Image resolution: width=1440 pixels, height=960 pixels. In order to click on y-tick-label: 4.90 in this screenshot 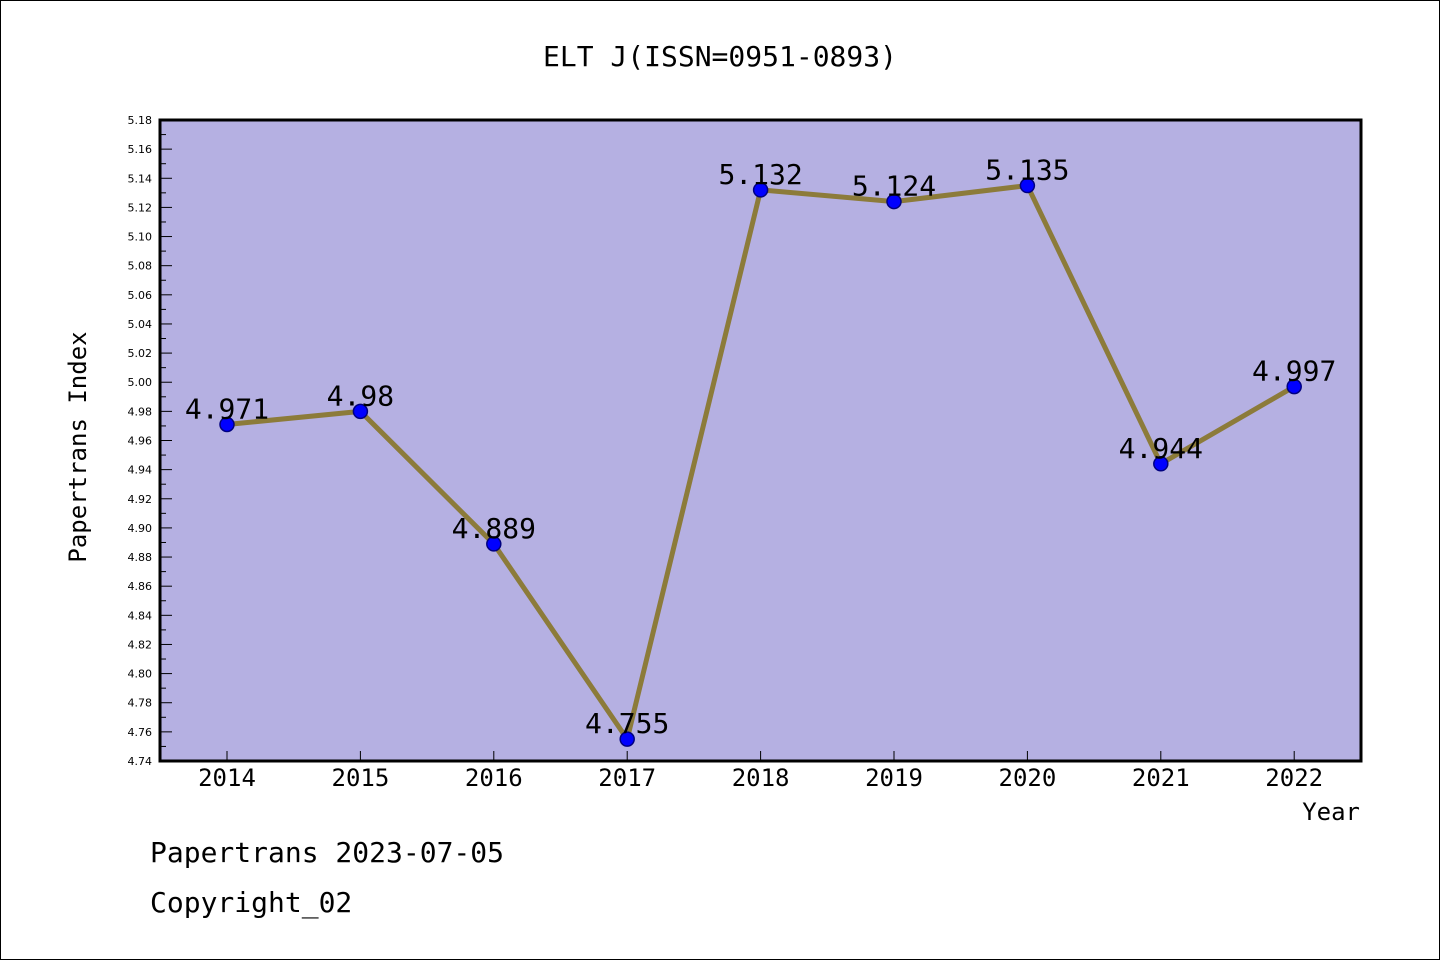, I will do `click(140, 528)`.